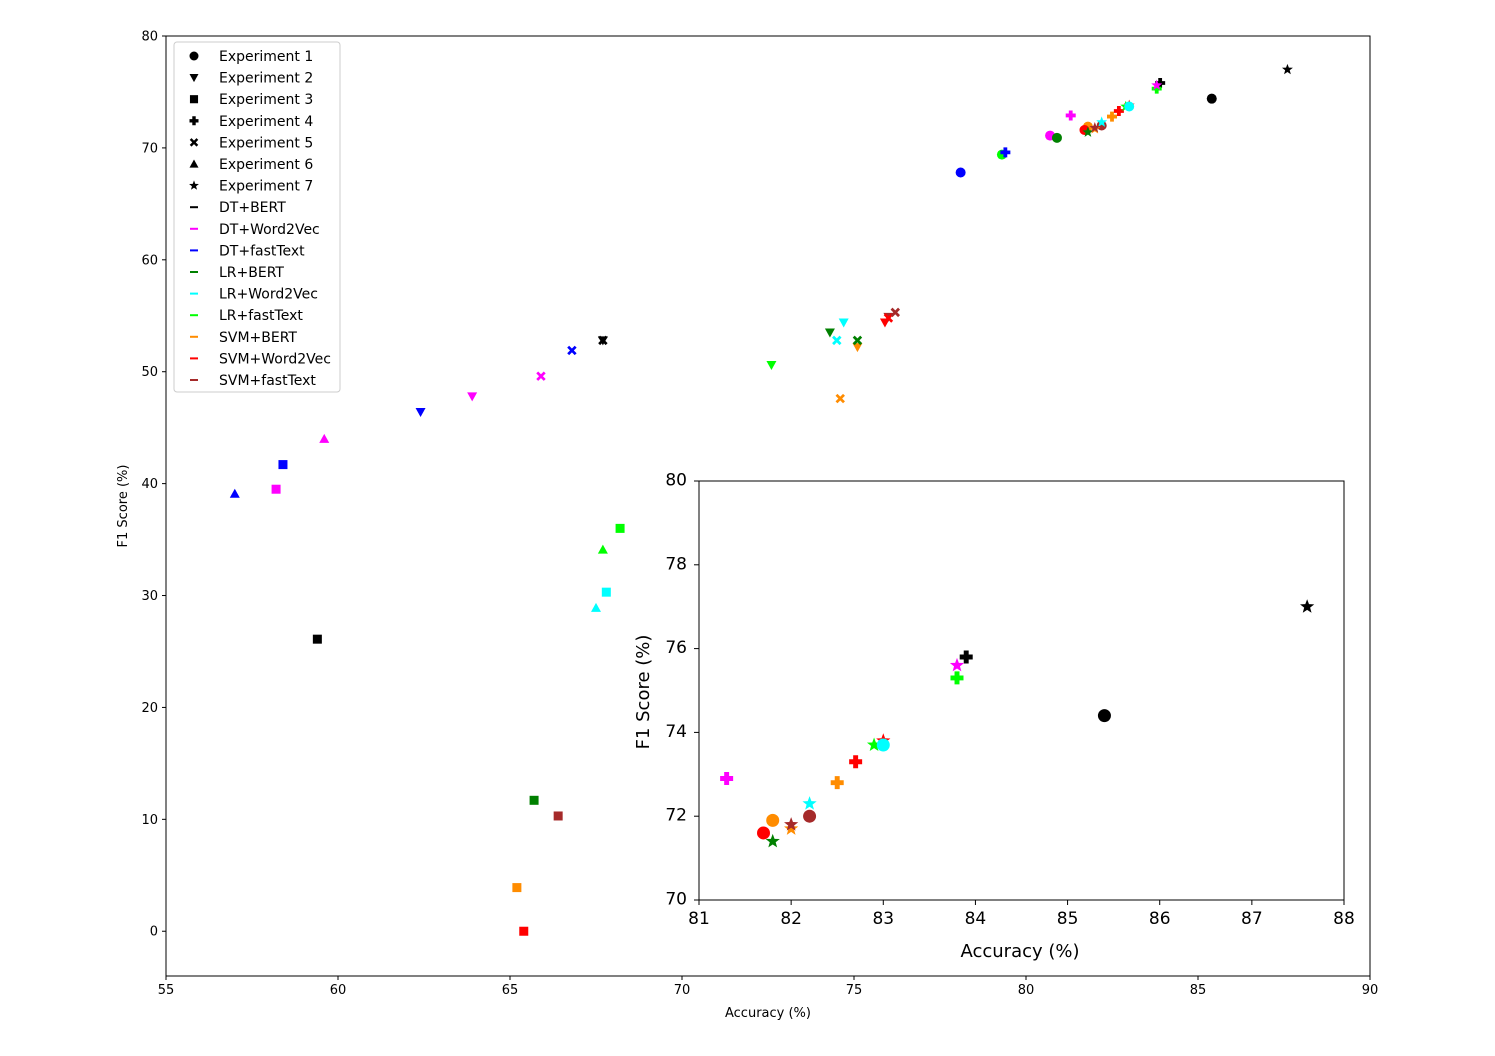  I want to click on inset-y-tick-label: 76, so click(676, 648).